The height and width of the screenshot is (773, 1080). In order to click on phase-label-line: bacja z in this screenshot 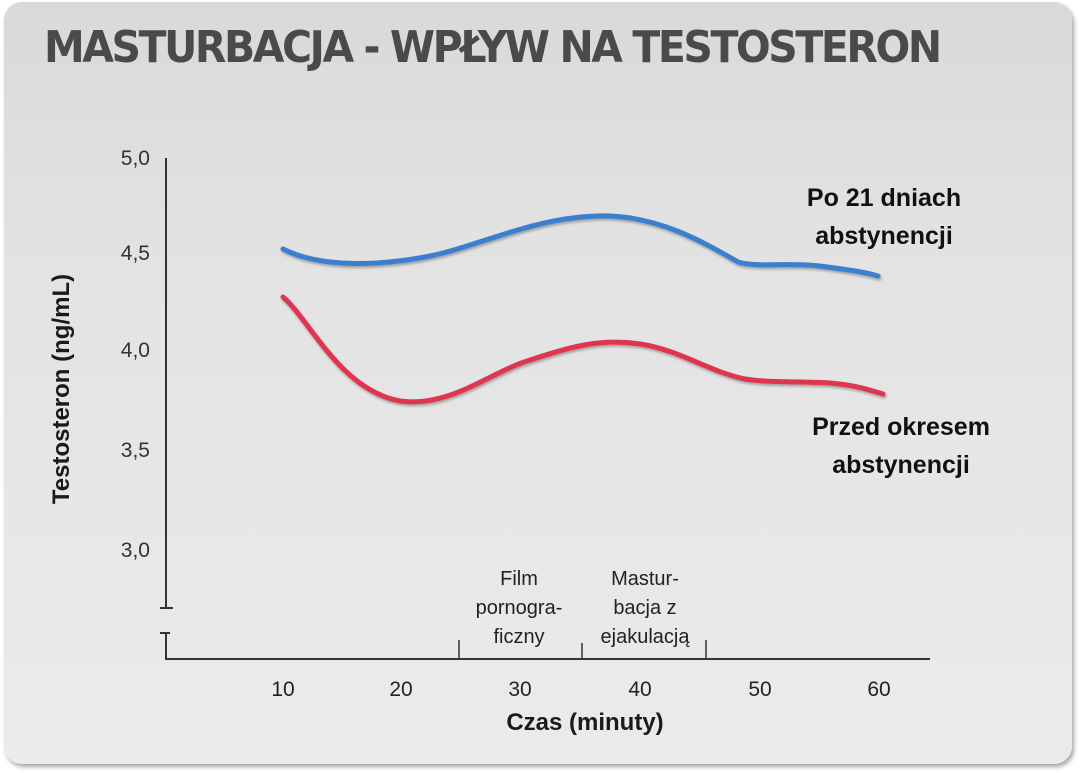, I will do `click(644, 608)`.